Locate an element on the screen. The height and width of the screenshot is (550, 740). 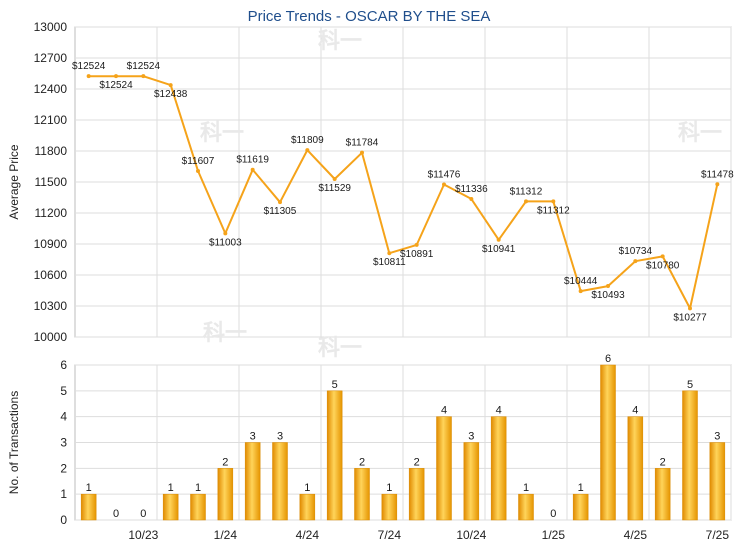
price-data-label-8: $11809 is located at coordinates (307, 140).